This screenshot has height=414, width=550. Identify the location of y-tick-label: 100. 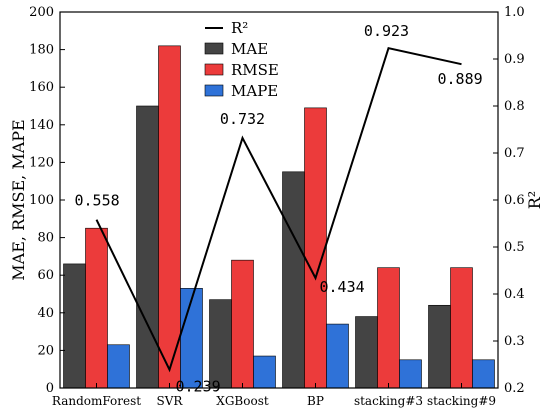
(41, 200).